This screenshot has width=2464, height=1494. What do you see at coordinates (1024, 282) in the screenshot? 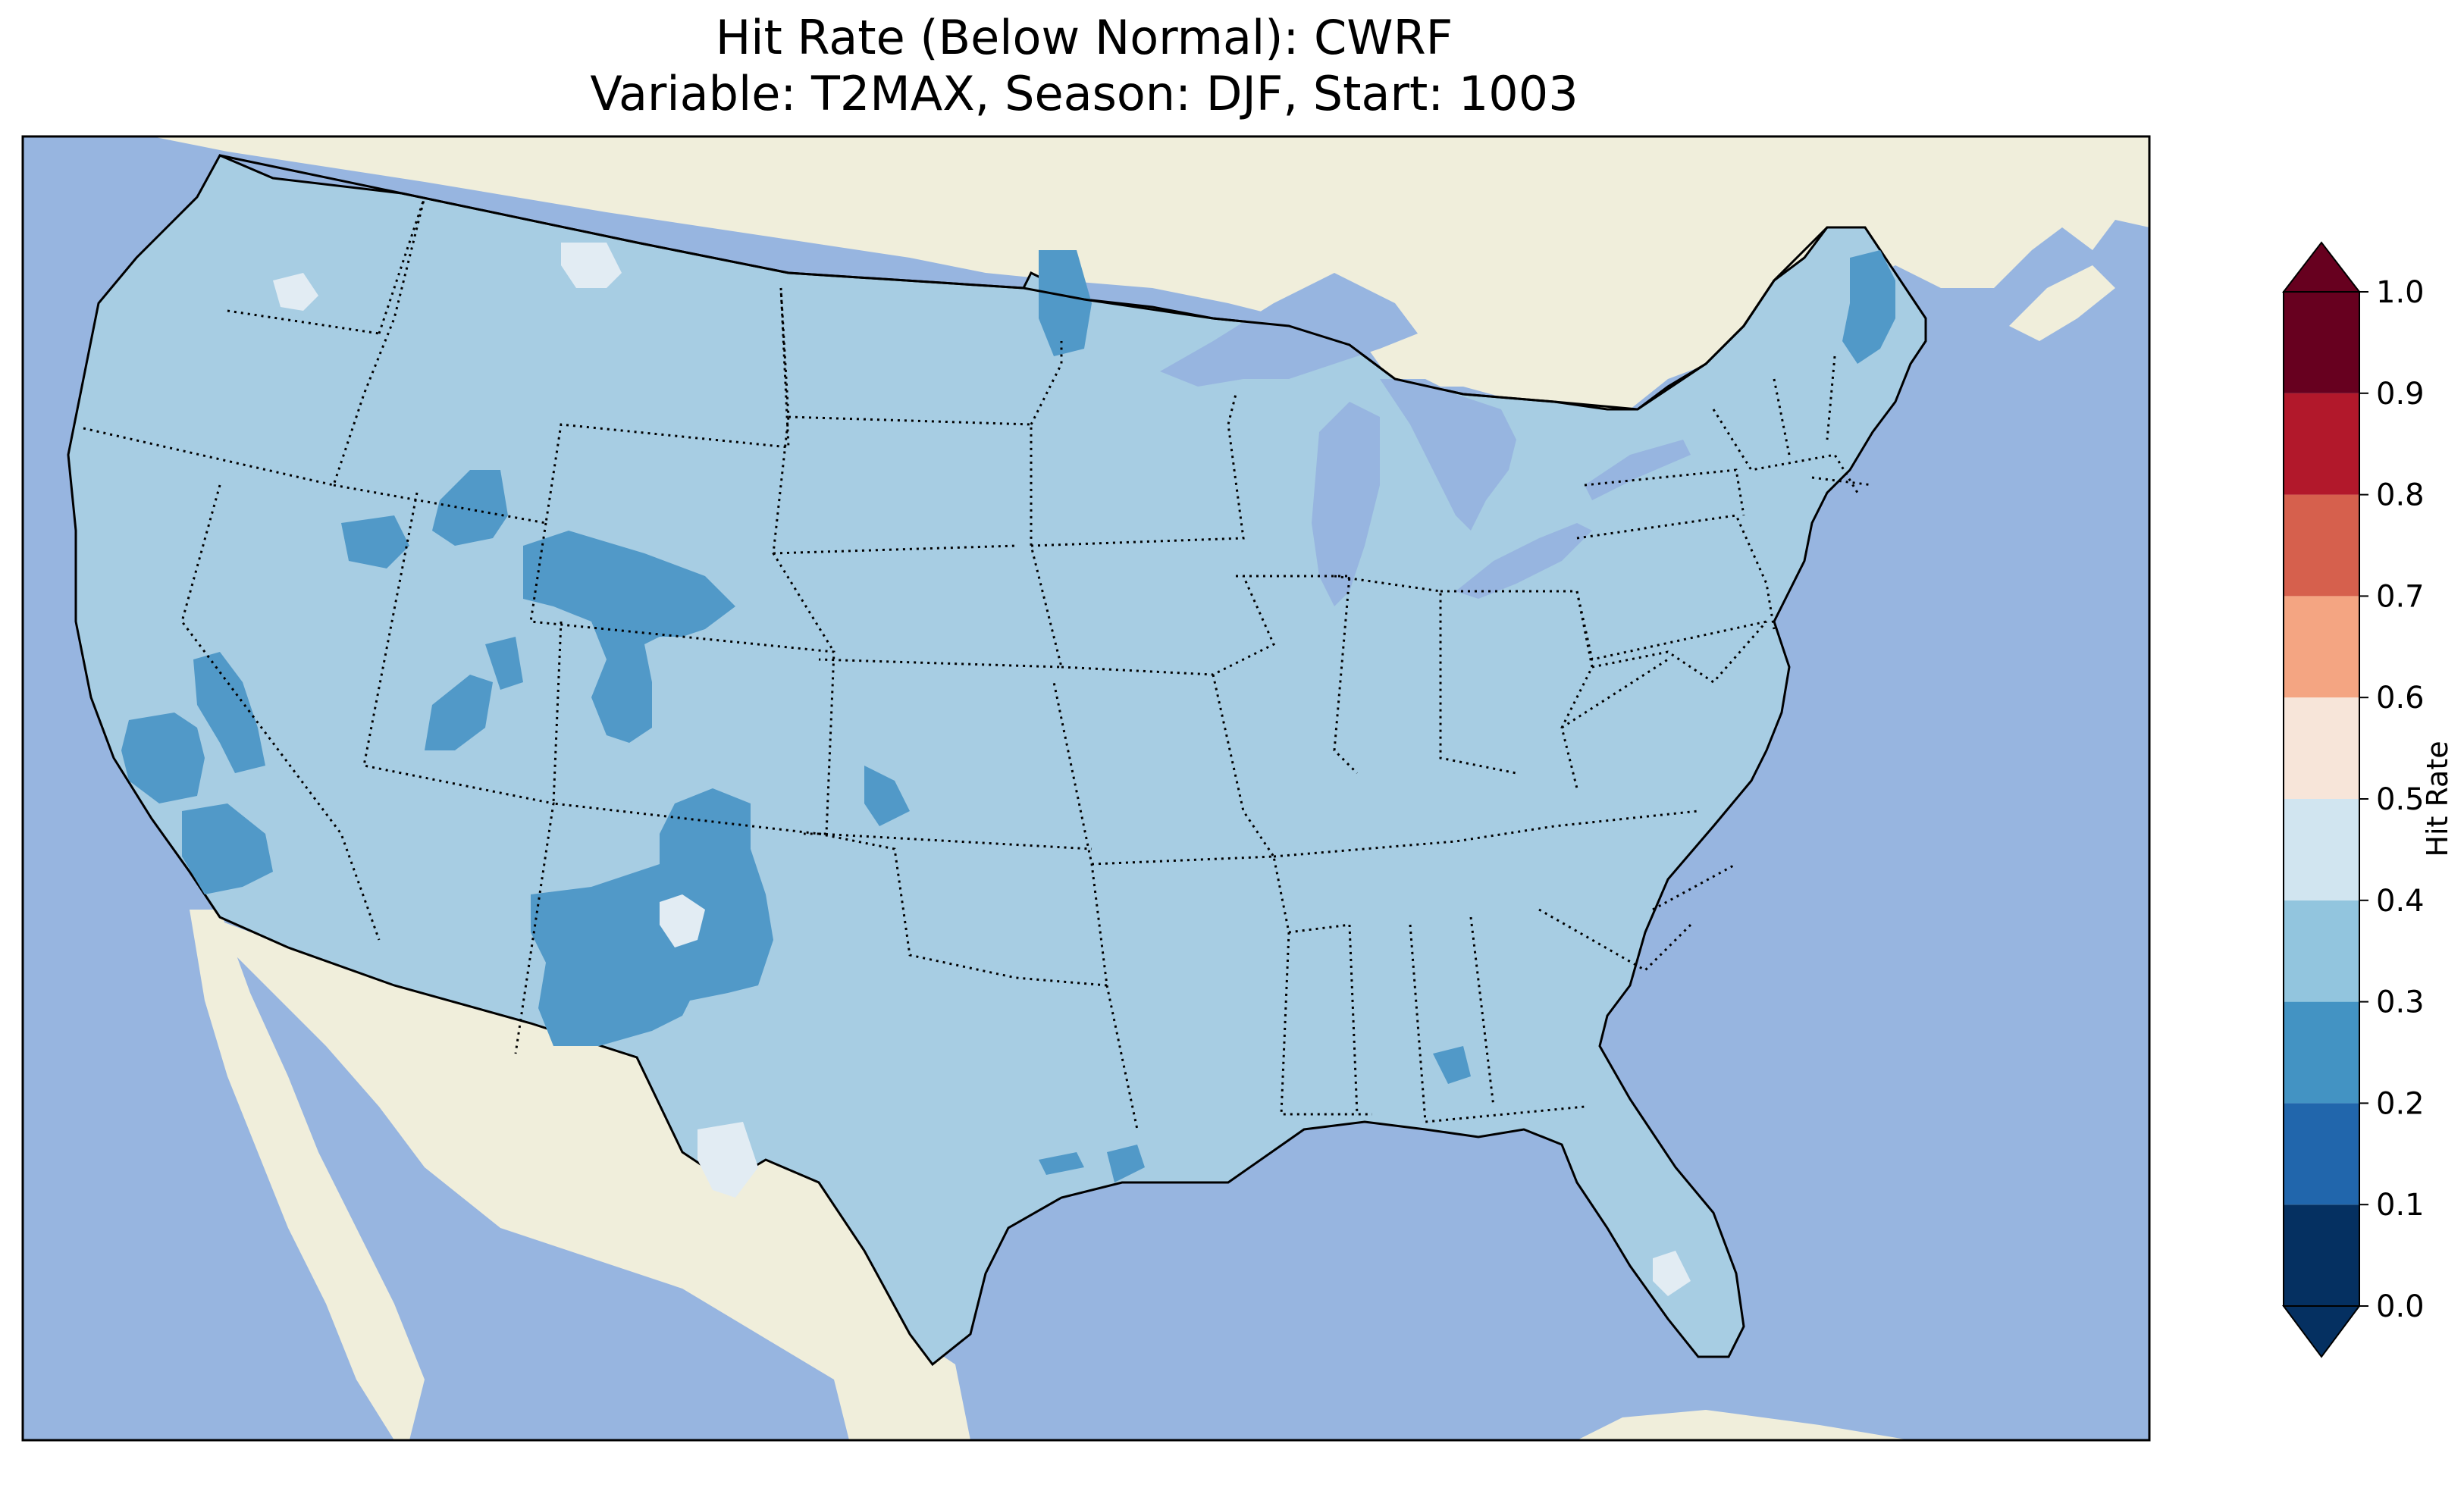
I see `us-canada-border` at bounding box center [1024, 282].